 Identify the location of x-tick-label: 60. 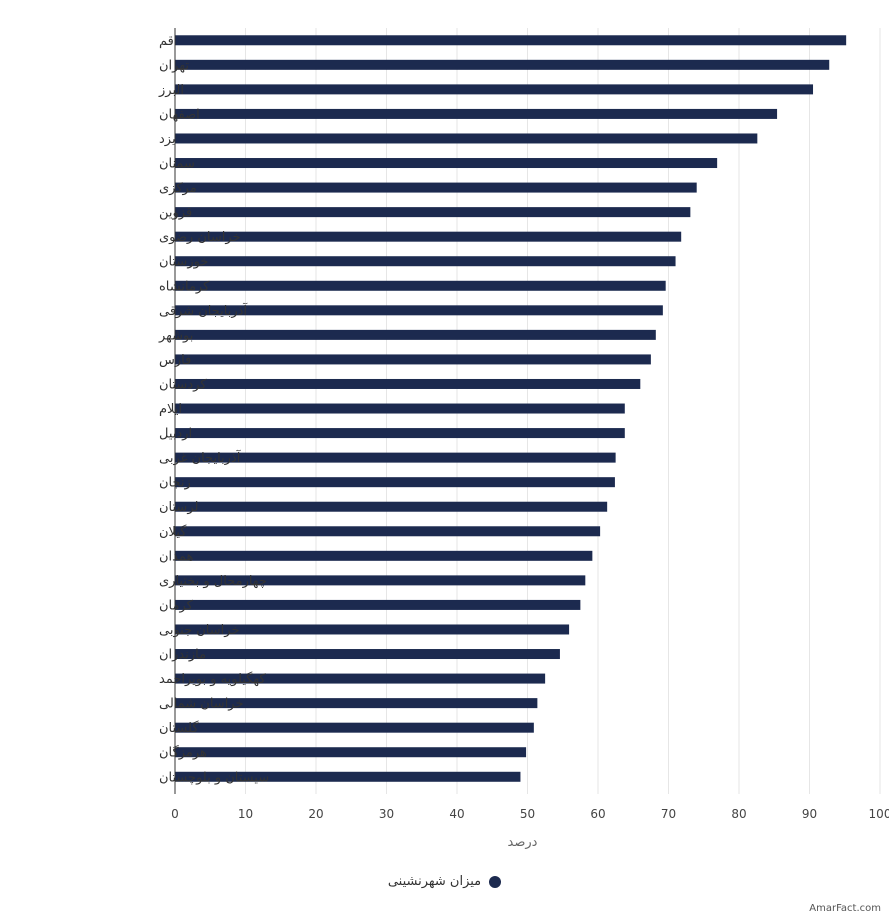
(597, 814).